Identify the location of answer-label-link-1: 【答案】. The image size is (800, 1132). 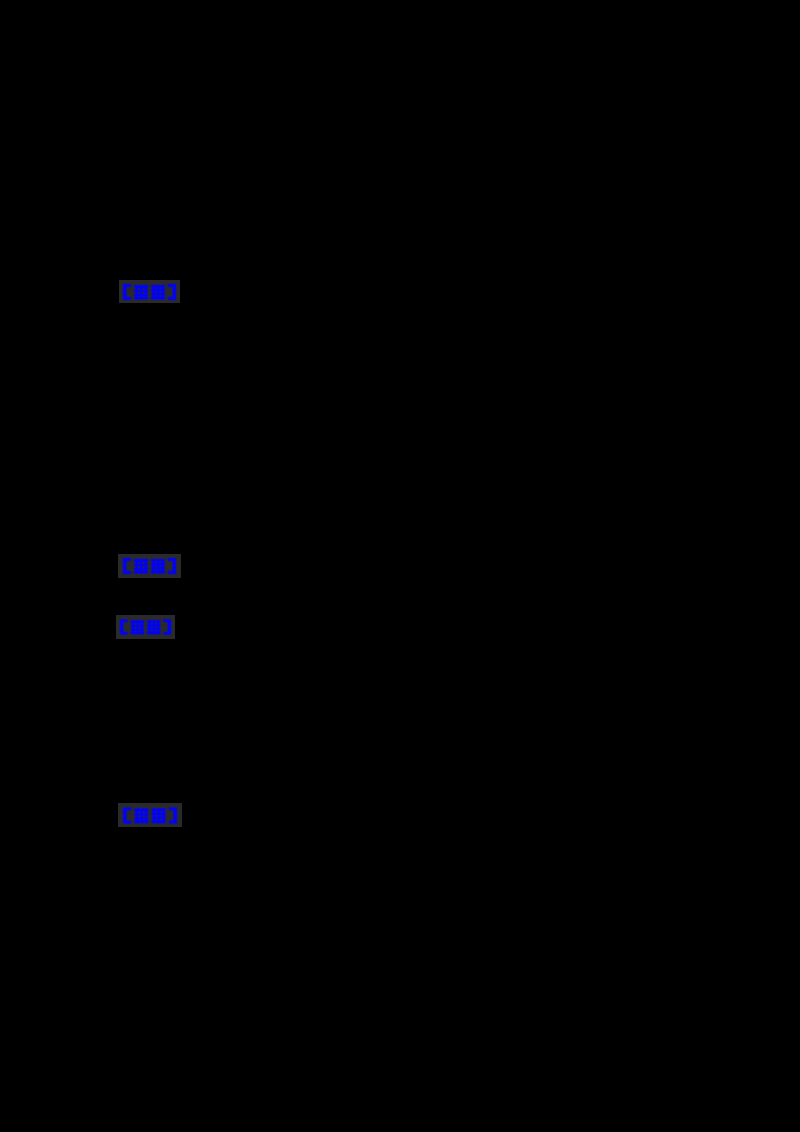
(149, 291).